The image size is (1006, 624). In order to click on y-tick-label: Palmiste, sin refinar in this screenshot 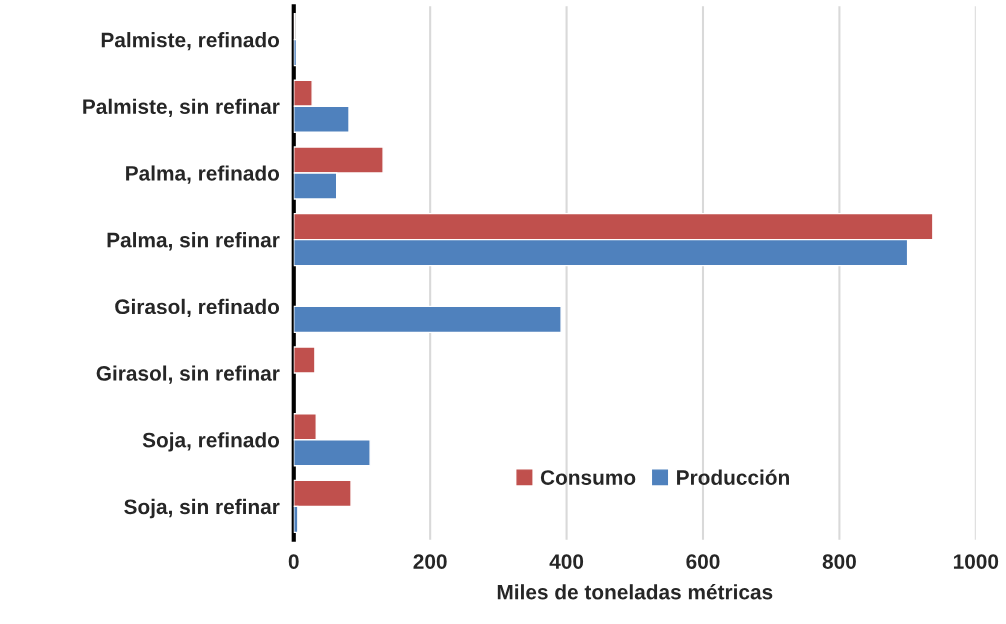, I will do `click(181, 108)`.